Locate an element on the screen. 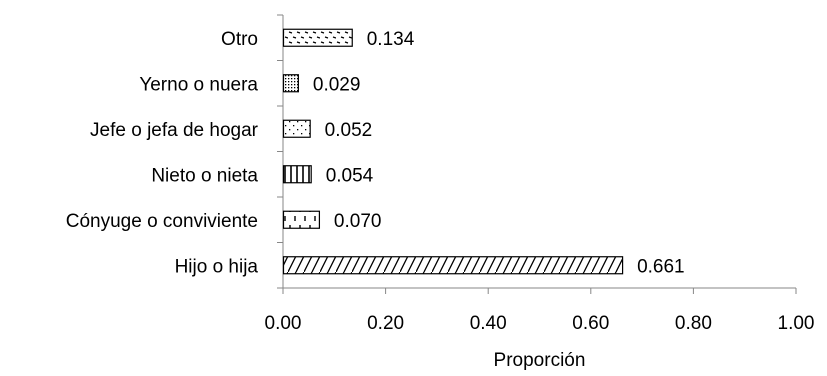 The height and width of the screenshot is (376, 827). data-label: 0.134 is located at coordinates (391, 39).